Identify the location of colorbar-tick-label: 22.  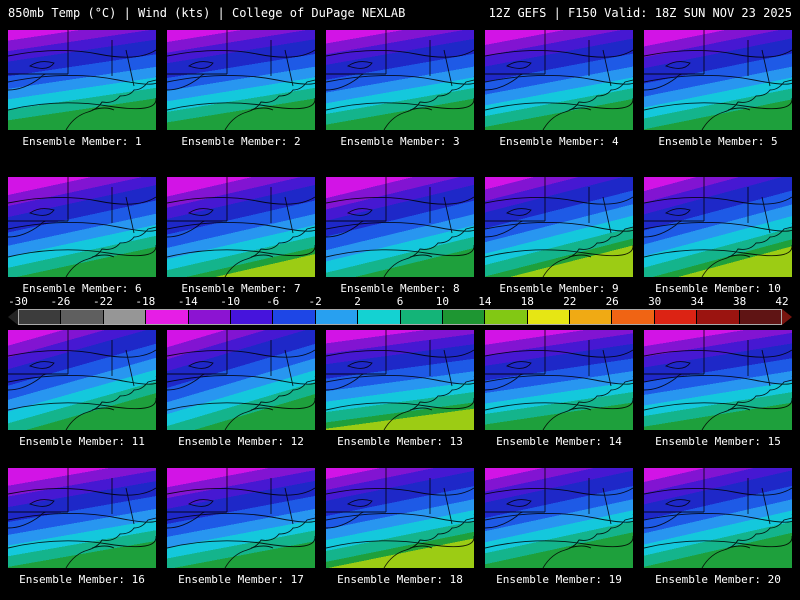
(570, 301).